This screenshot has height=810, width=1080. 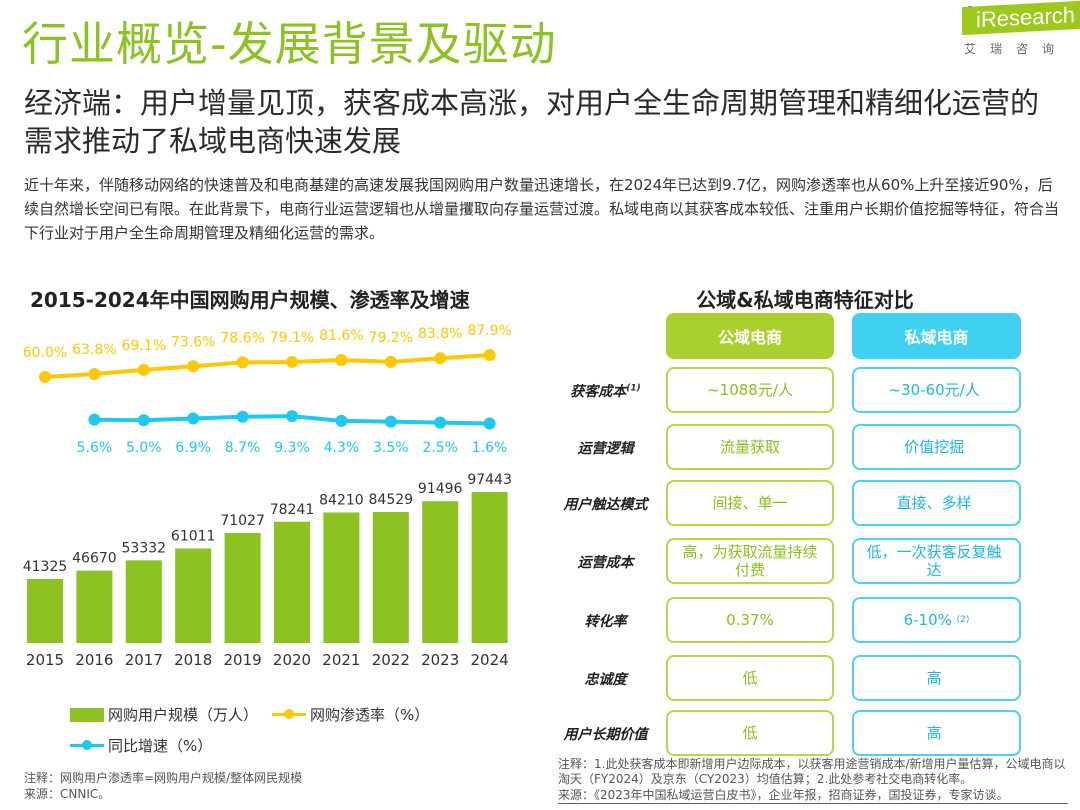 I want to click on private-cell: 价值挖掘, so click(x=936, y=447).